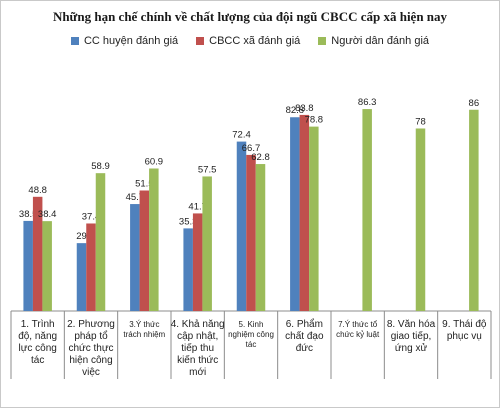 This screenshot has width=500, height=408. I want to click on legend-label-nguoi-dan: Người dân đánh giá, so click(380, 41).